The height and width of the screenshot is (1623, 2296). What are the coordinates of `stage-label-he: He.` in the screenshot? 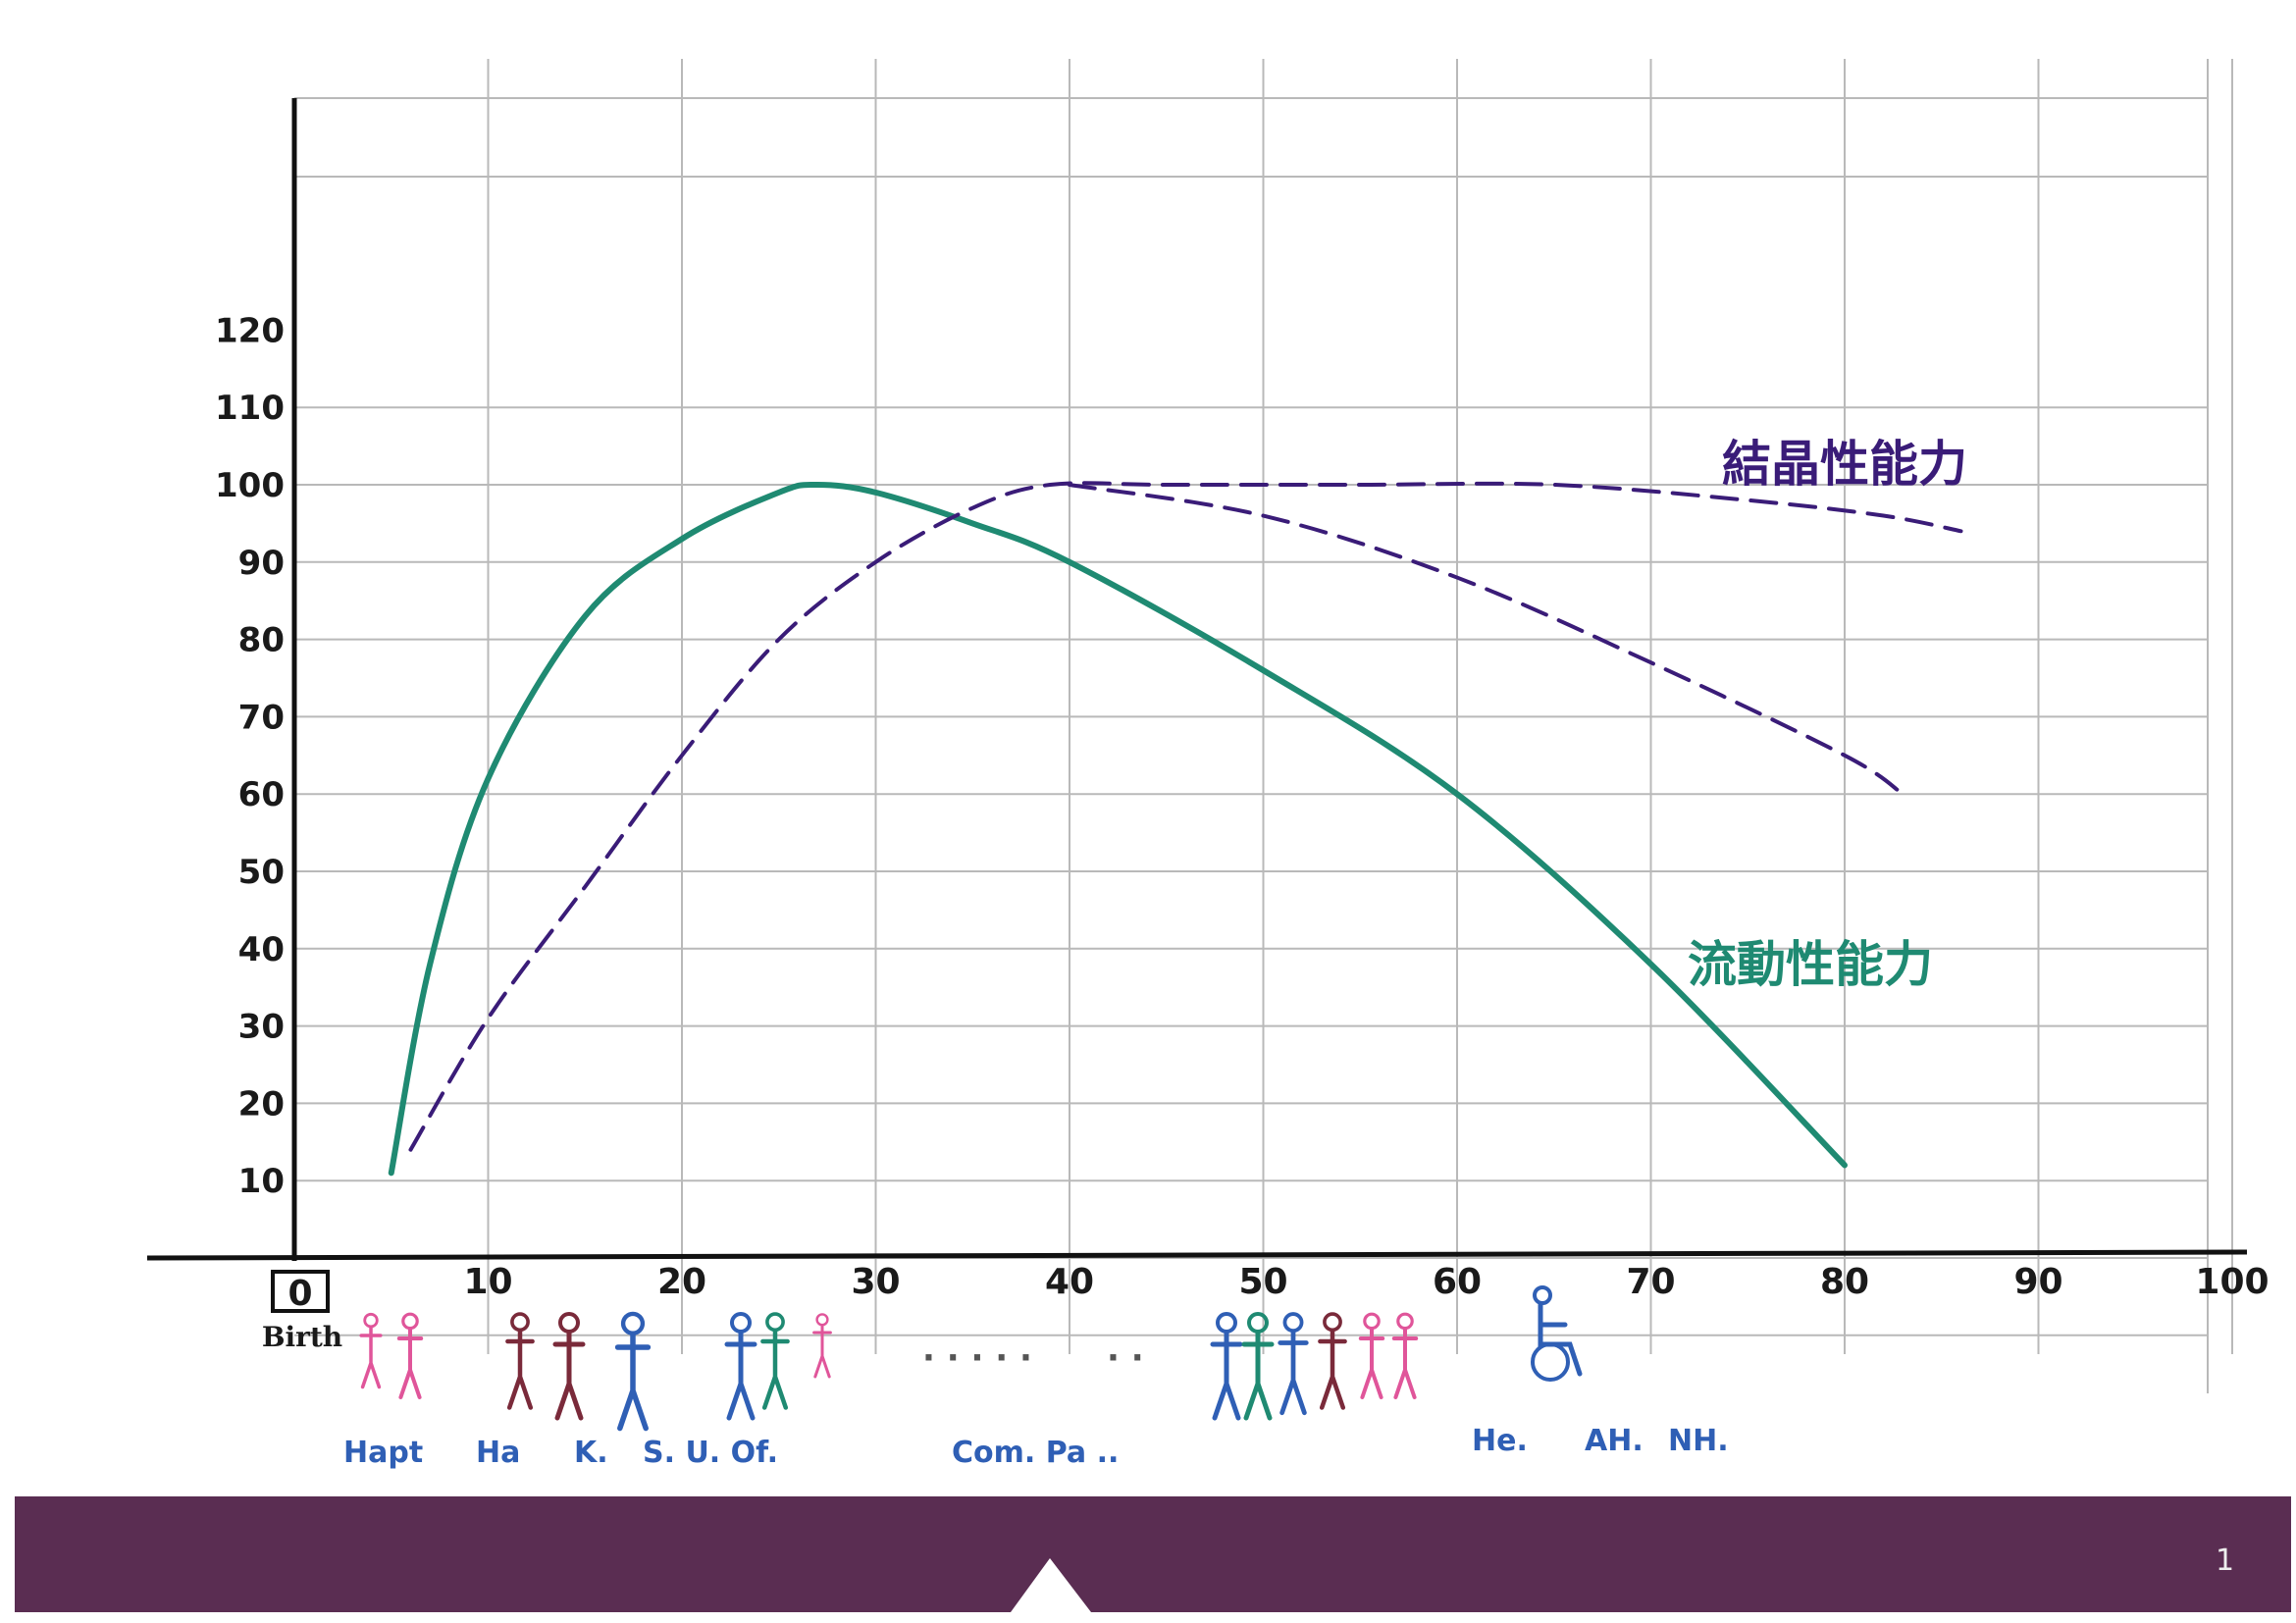 It's located at (1500, 1441).